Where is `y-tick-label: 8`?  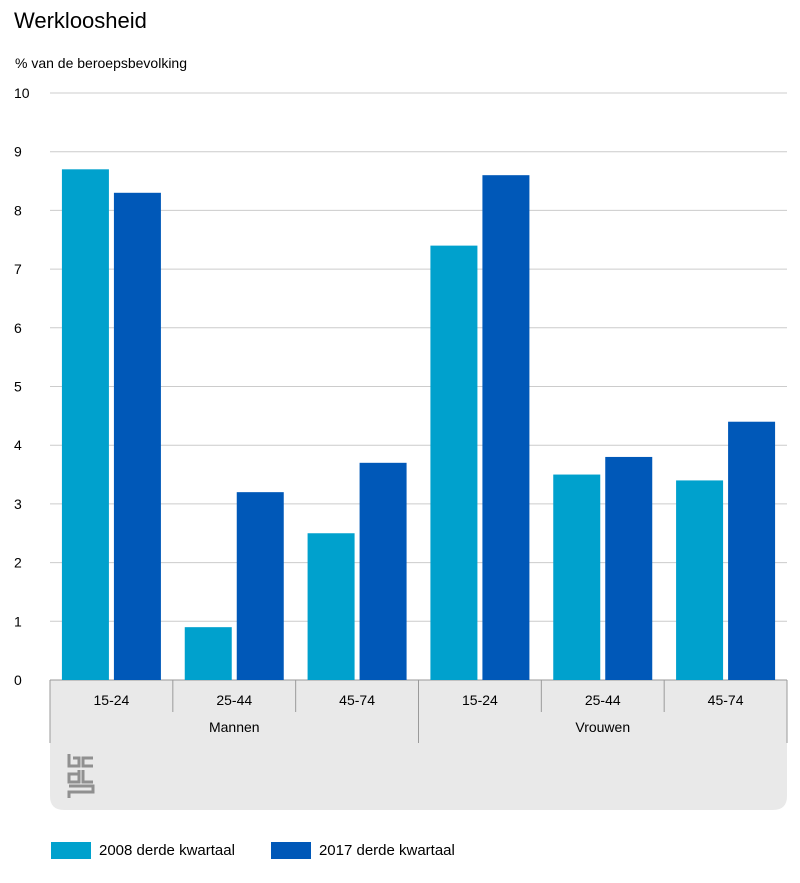 y-tick-label: 8 is located at coordinates (18, 210).